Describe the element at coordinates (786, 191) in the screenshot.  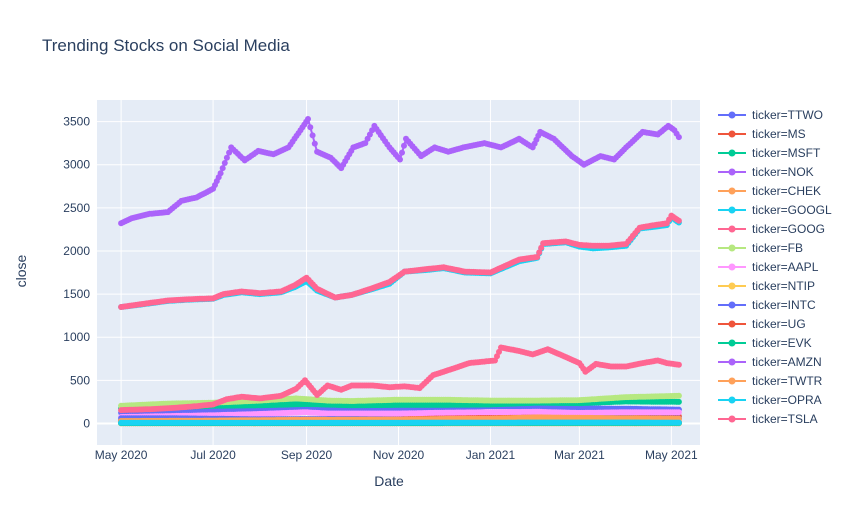
I see `legend-label: ticker=CHEK` at that location.